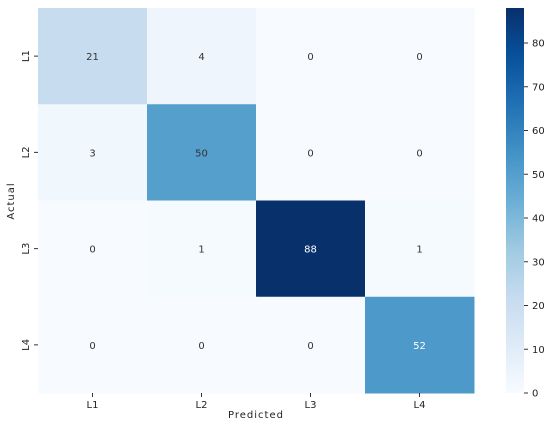 The width and height of the screenshot is (550, 428). What do you see at coordinates (515, 200) in the screenshot?
I see `colorbar` at bounding box center [515, 200].